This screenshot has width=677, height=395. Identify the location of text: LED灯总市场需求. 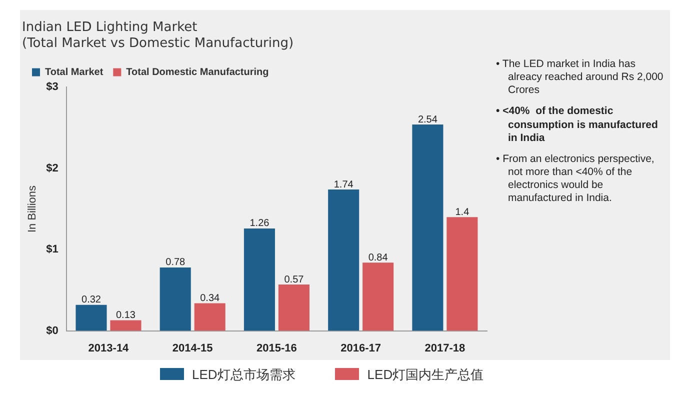
(244, 374).